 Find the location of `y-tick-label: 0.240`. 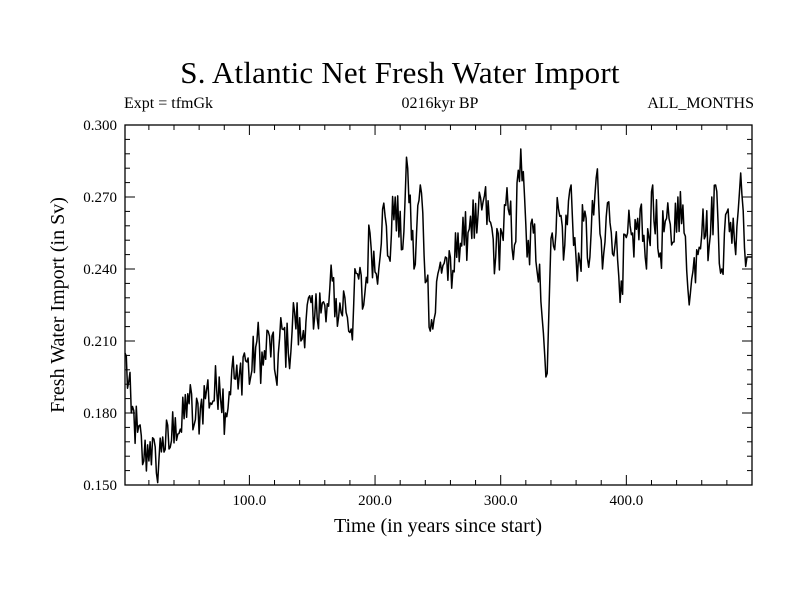

y-tick-label: 0.240 is located at coordinates (100, 270).